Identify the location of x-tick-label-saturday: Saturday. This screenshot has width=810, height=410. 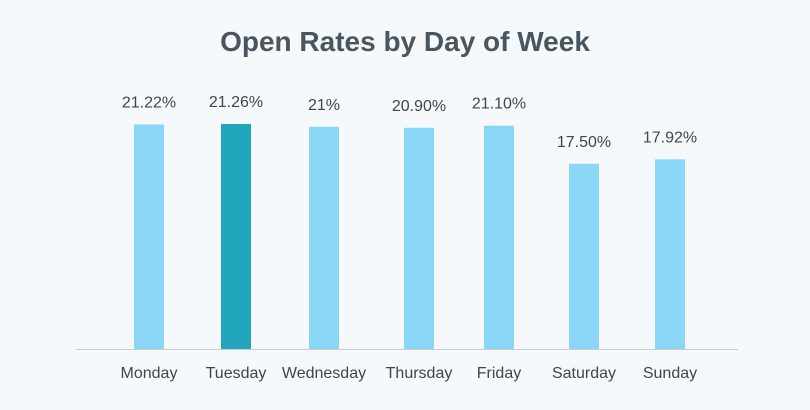
(584, 373).